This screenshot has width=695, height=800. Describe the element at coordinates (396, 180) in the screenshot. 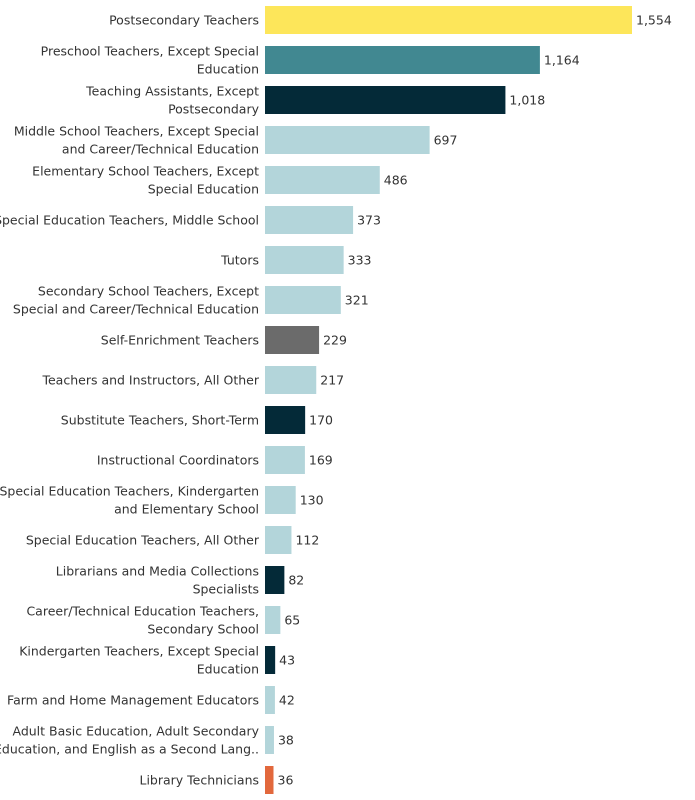

I see `value-label: 486` at that location.